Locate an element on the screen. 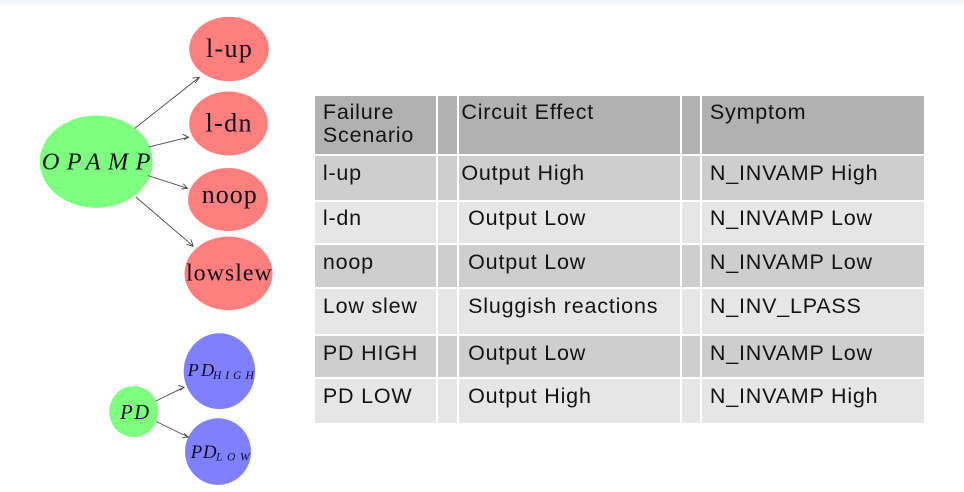 This screenshot has height=492, width=964. svg-text: lowslew is located at coordinates (229, 274).